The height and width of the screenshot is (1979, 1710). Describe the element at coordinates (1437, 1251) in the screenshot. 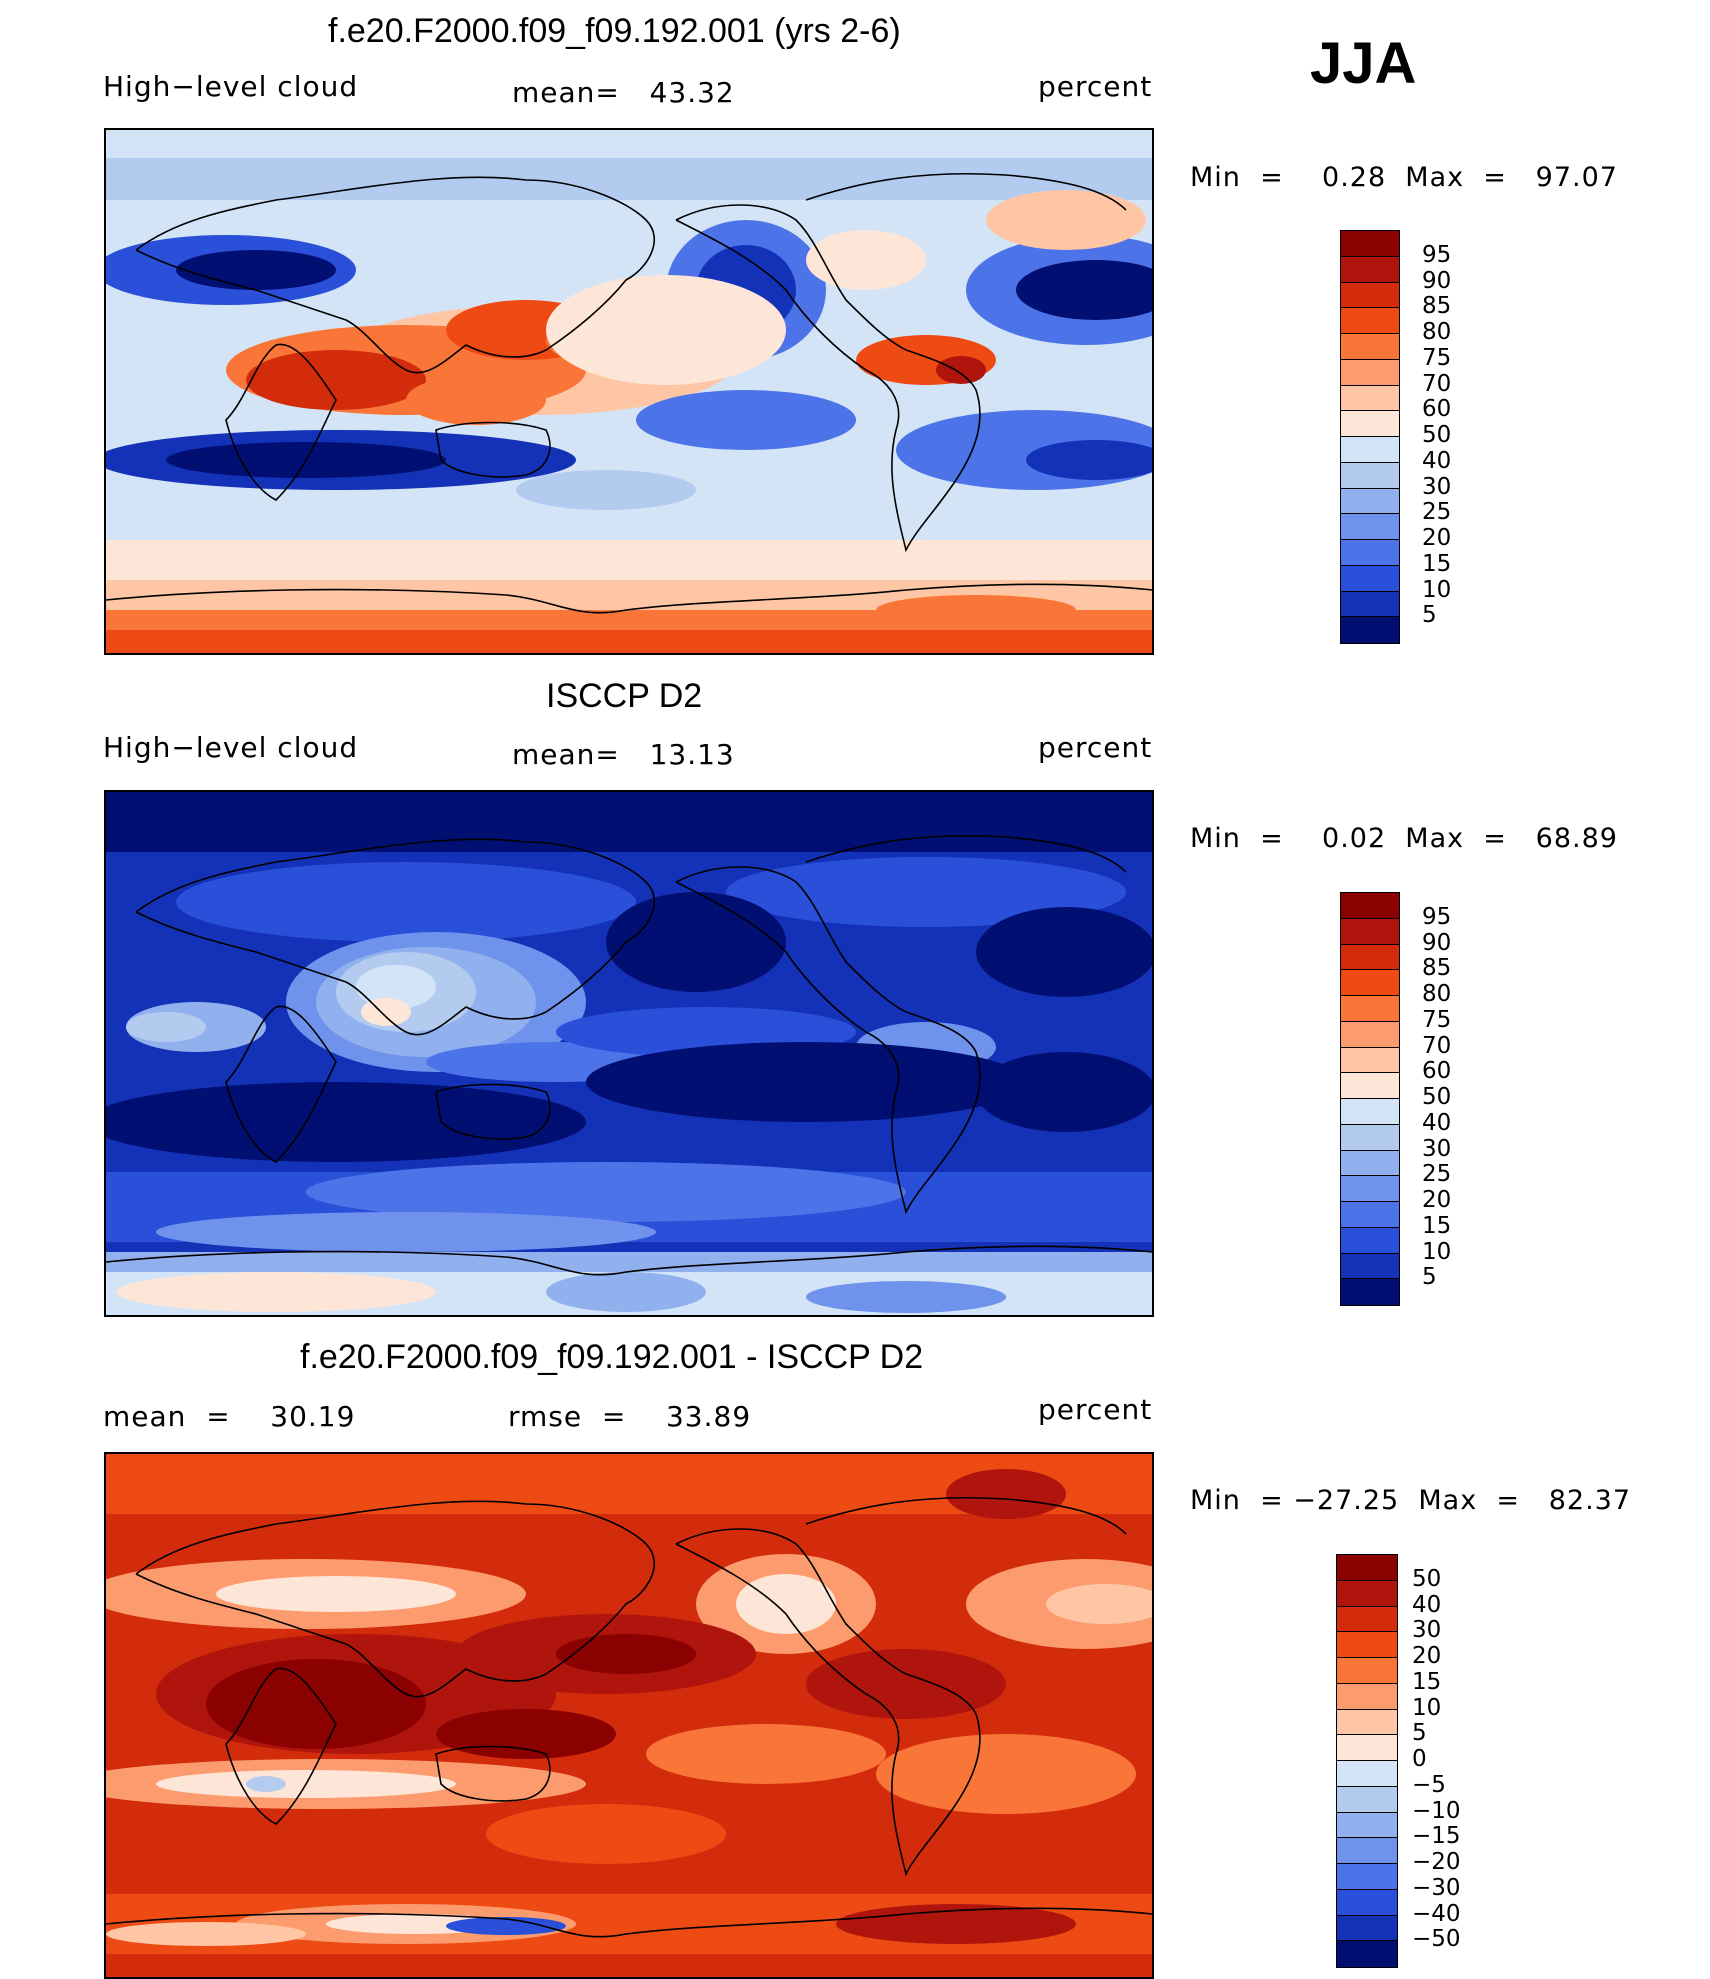

I see `colorbar-tick-label: 10` at that location.